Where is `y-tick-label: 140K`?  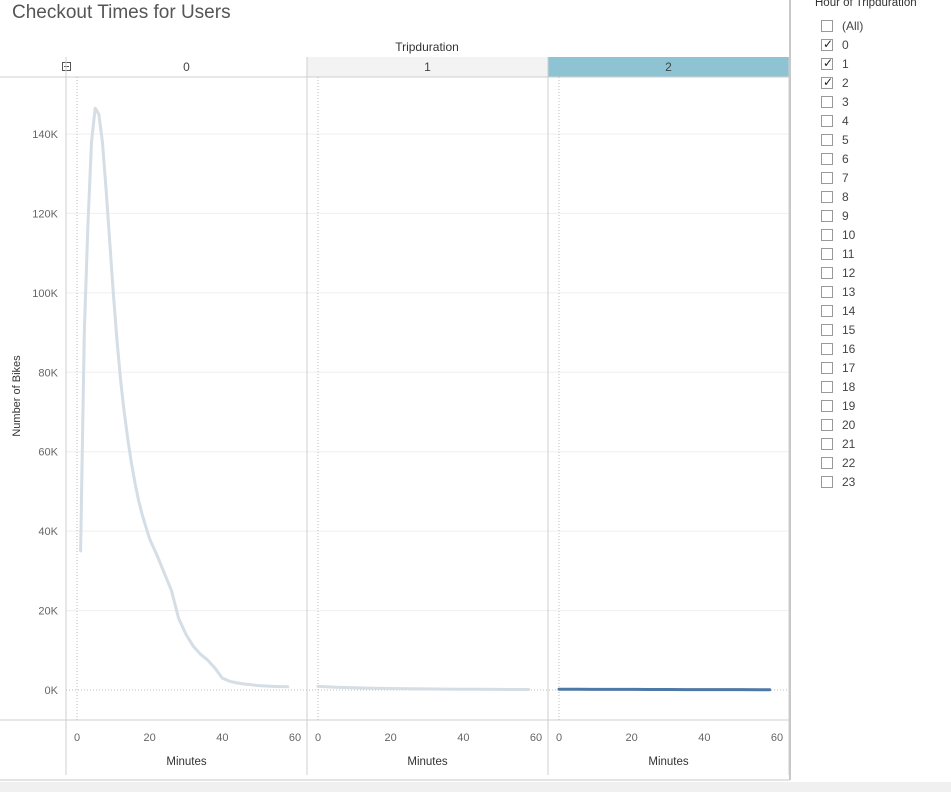
y-tick-label: 140K is located at coordinates (45, 135).